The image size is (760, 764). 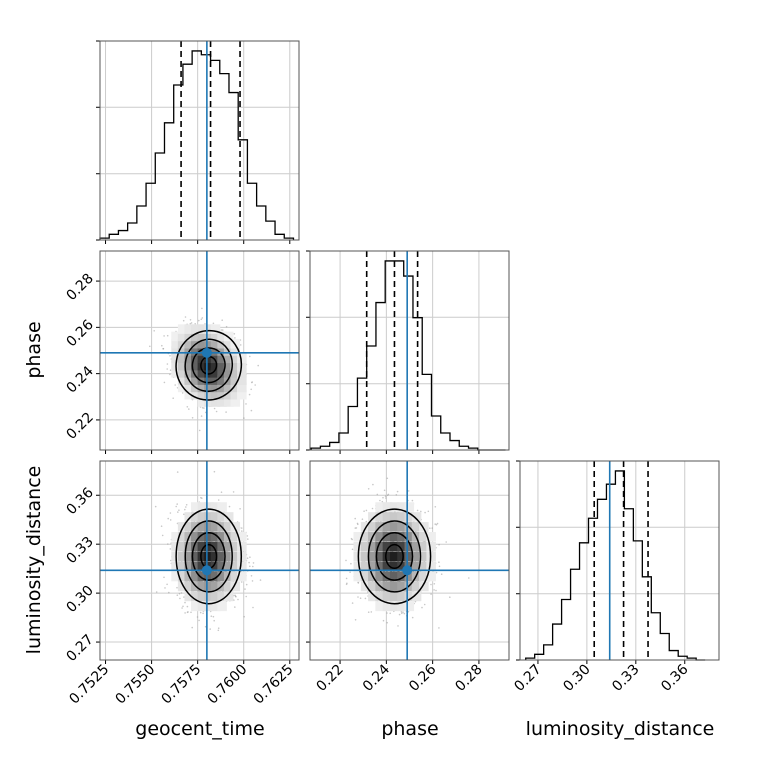 What do you see at coordinates (182, 685) in the screenshot?
I see `geocent_time-luminosity_distance-xtick-label: 0.7575` at bounding box center [182, 685].